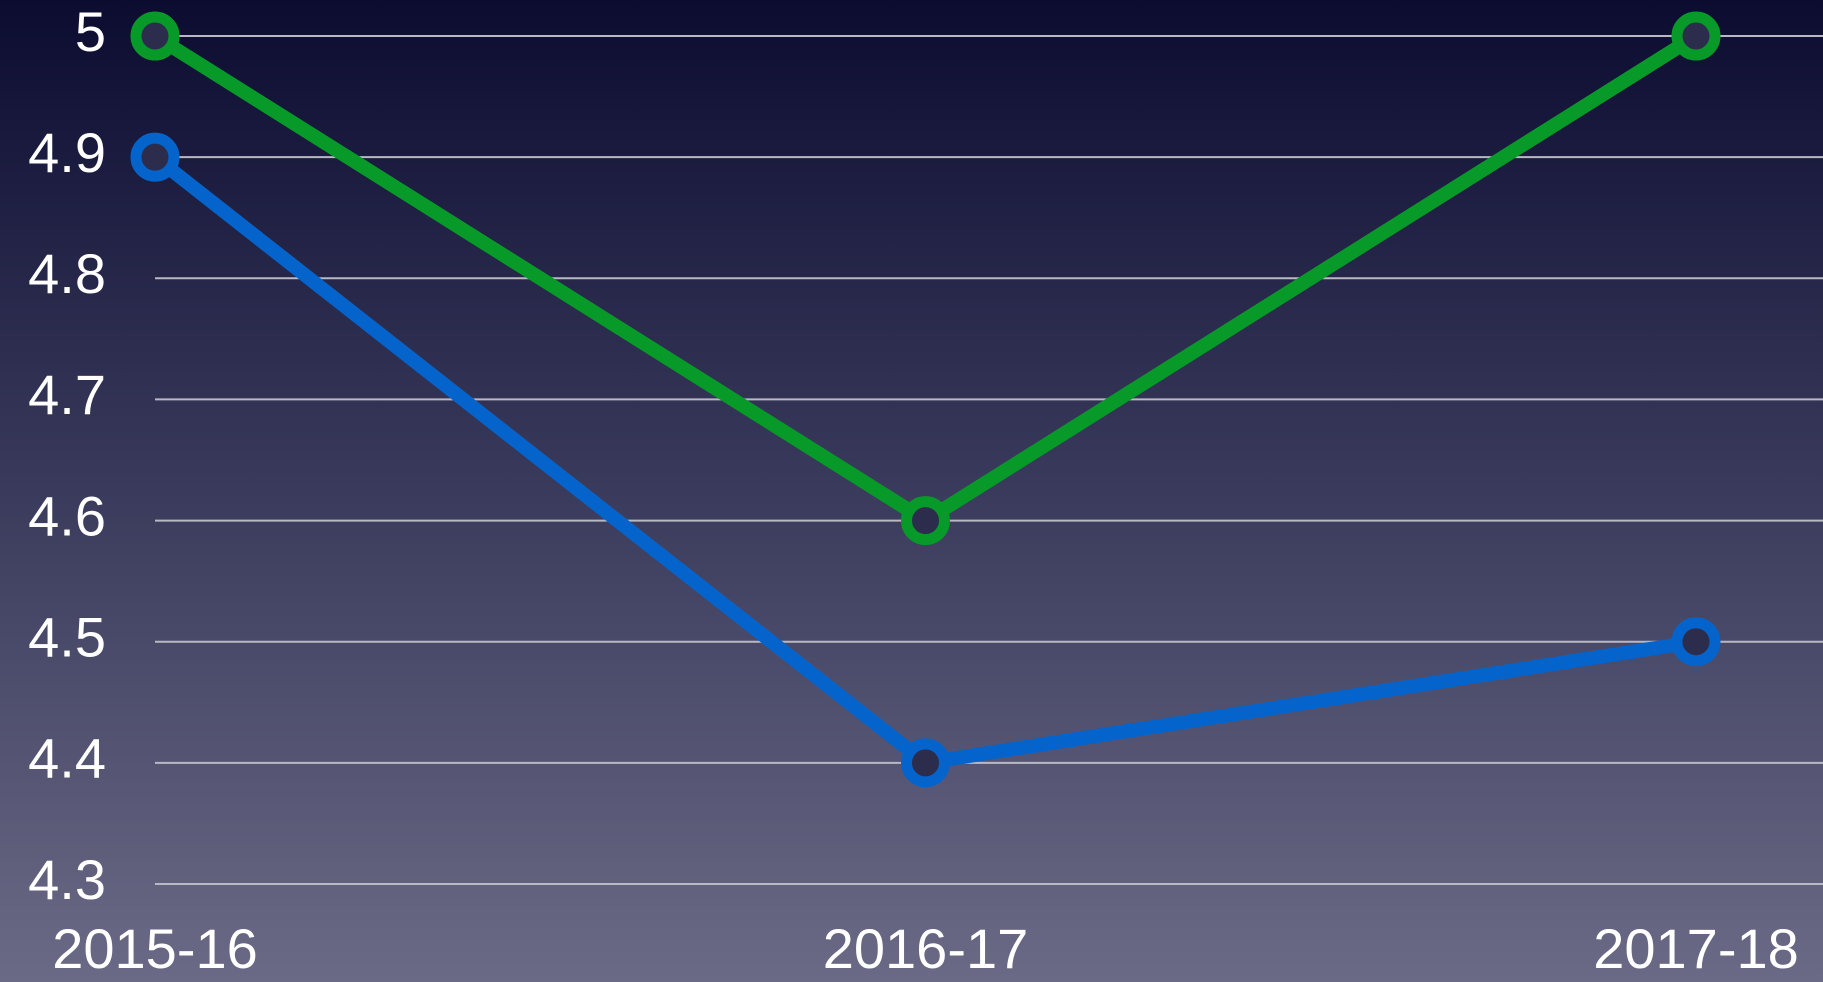  What do you see at coordinates (67, 637) in the screenshot?
I see `y-tick-label: 4.5` at bounding box center [67, 637].